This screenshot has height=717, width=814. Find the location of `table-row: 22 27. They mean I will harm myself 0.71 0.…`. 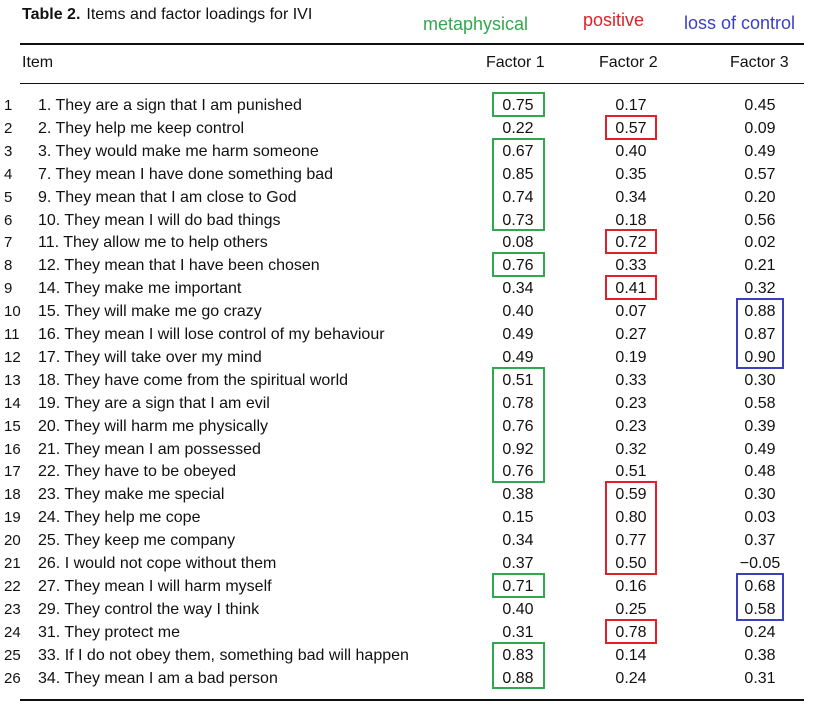

table-row: 22 27. They mean I will harm myself 0.71 0.… is located at coordinates (407, 586).